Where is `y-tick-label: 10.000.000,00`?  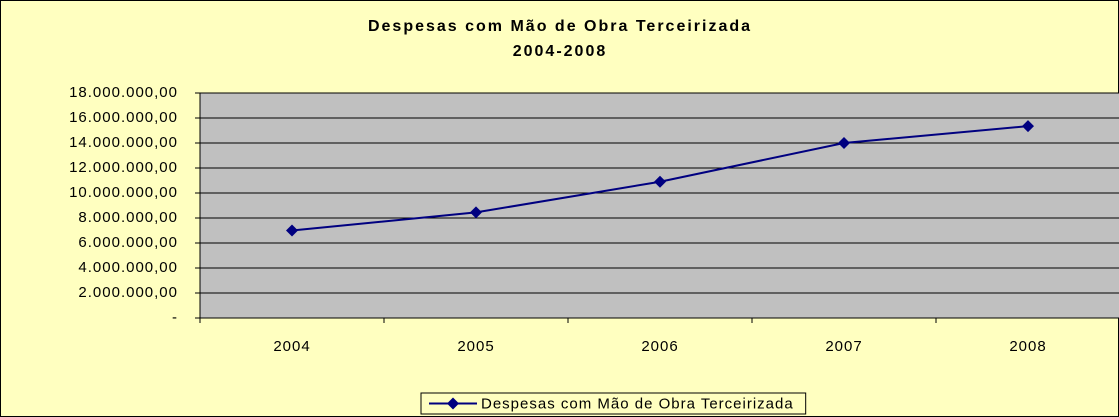
y-tick-label: 10.000.000,00 is located at coordinates (123, 192).